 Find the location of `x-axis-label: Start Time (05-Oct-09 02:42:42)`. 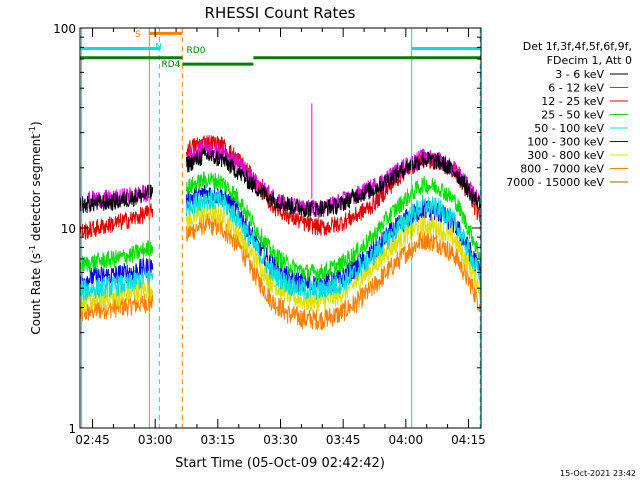

x-axis-label: Start Time (05-Oct-09 02:42:42) is located at coordinates (280, 463).